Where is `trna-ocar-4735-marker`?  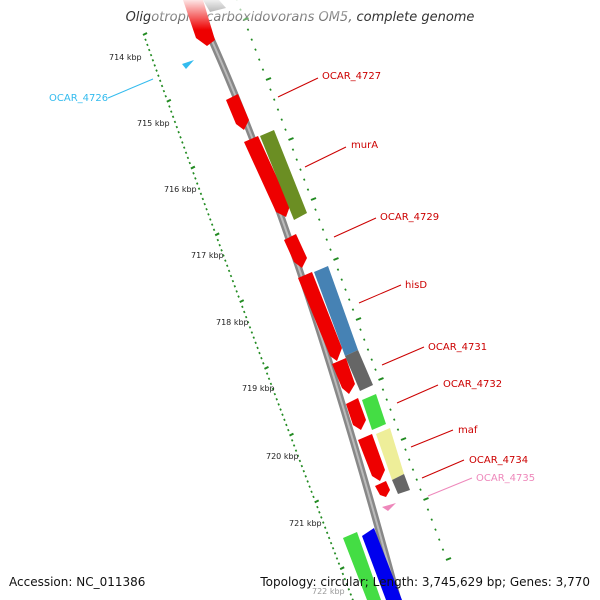
trna-ocar-4735-marker is located at coordinates (389, 507).